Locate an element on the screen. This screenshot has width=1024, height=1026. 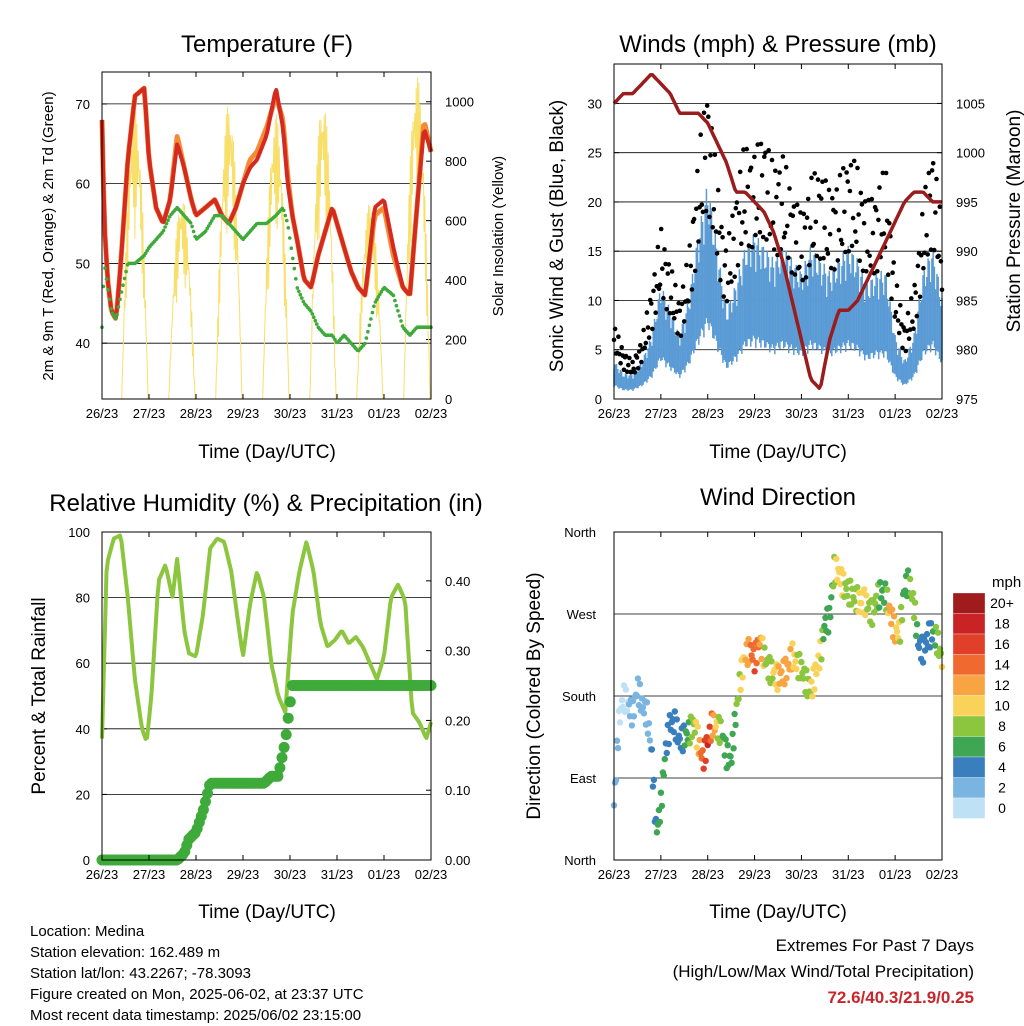
temperature-title: Temperature (F) is located at coordinates (267, 44).